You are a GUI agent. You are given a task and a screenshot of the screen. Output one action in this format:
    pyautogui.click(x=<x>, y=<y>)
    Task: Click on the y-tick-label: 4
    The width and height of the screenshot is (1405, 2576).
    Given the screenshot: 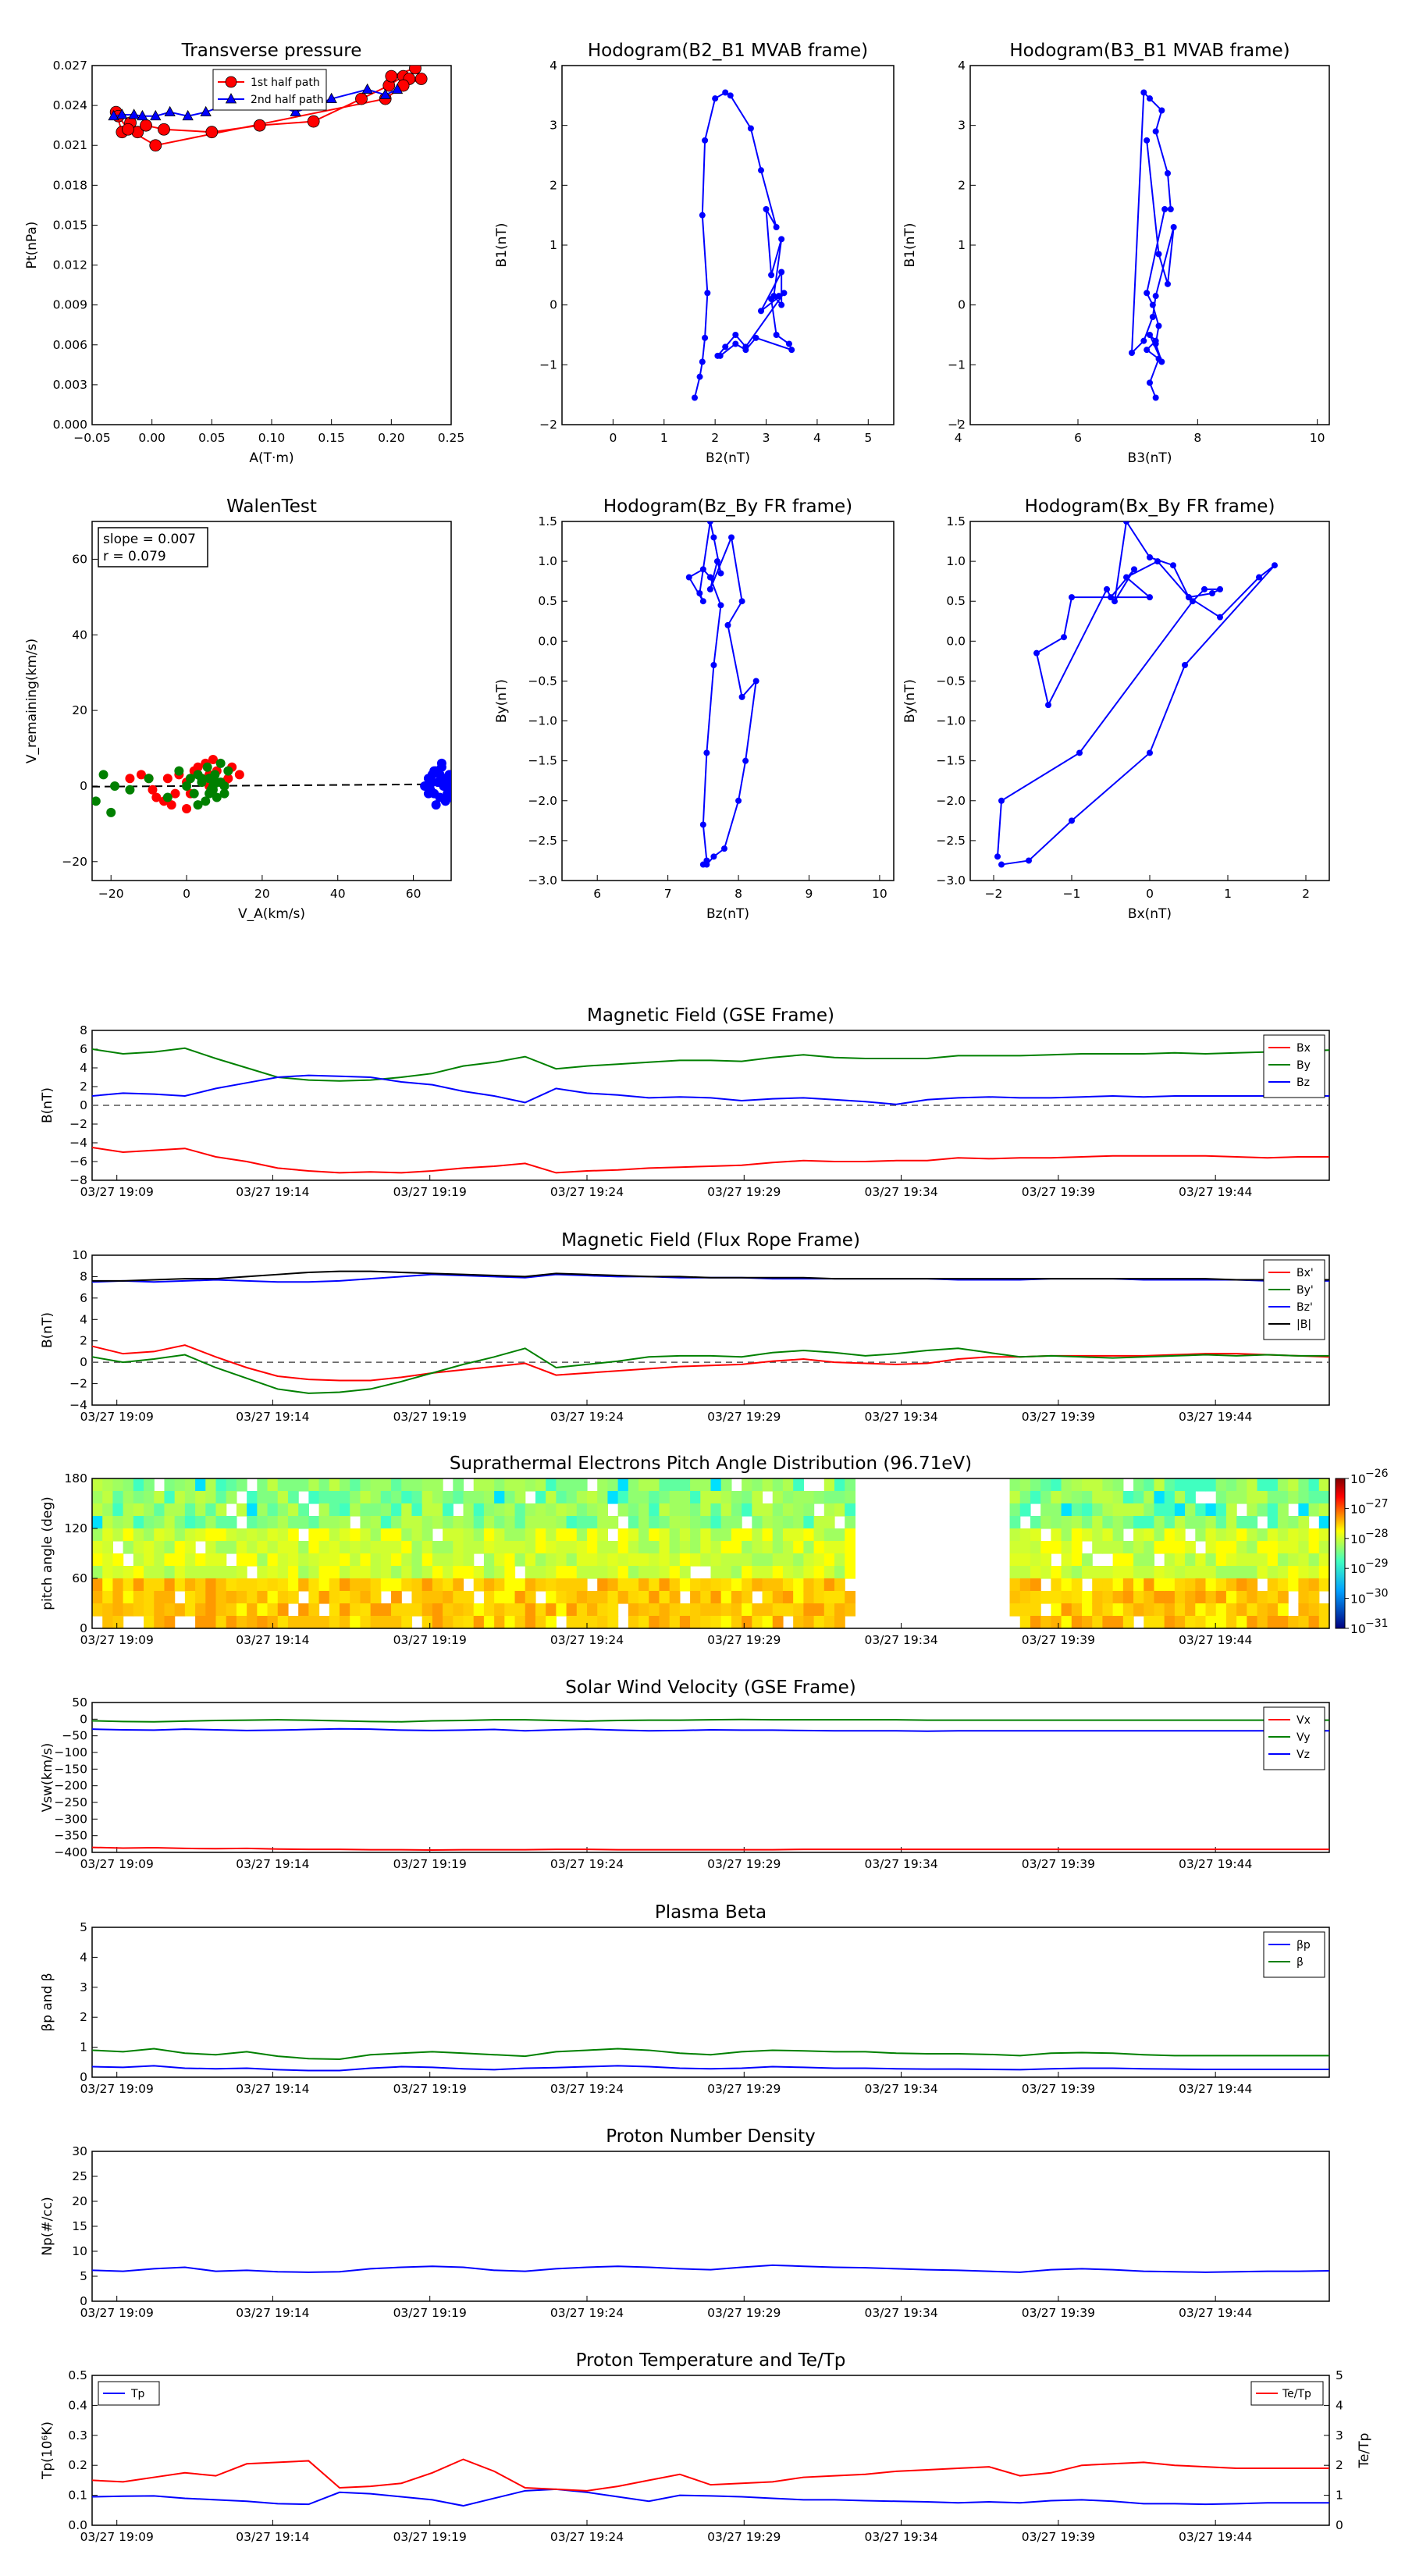 What is the action you would take?
    pyautogui.click(x=84, y=1319)
    